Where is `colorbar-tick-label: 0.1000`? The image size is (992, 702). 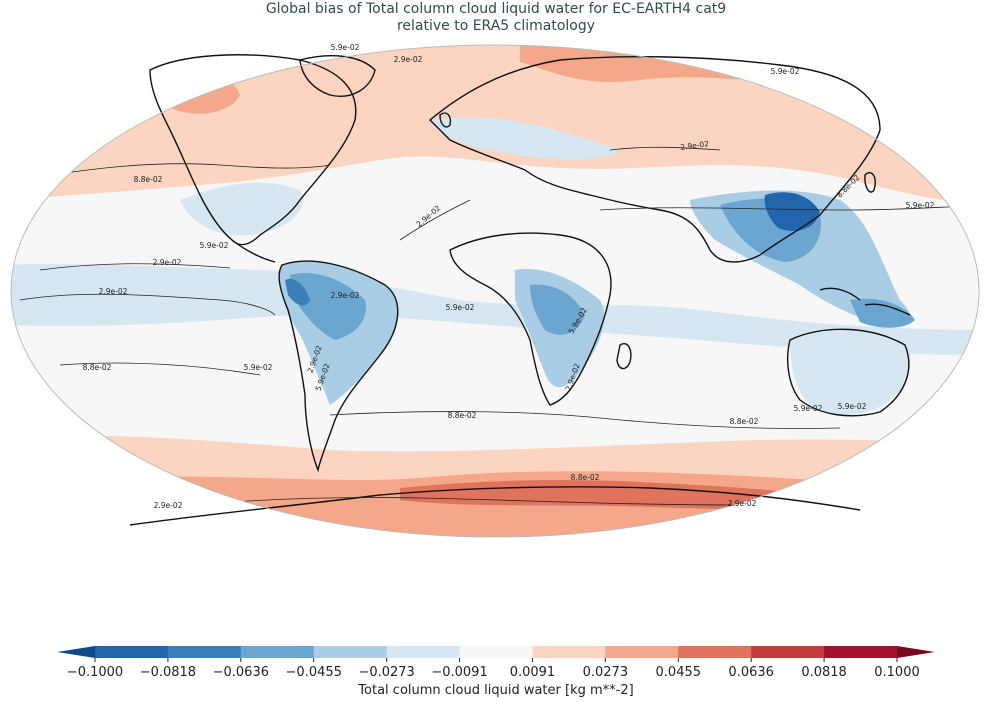
colorbar-tick-label: 0.1000 is located at coordinates (897, 672).